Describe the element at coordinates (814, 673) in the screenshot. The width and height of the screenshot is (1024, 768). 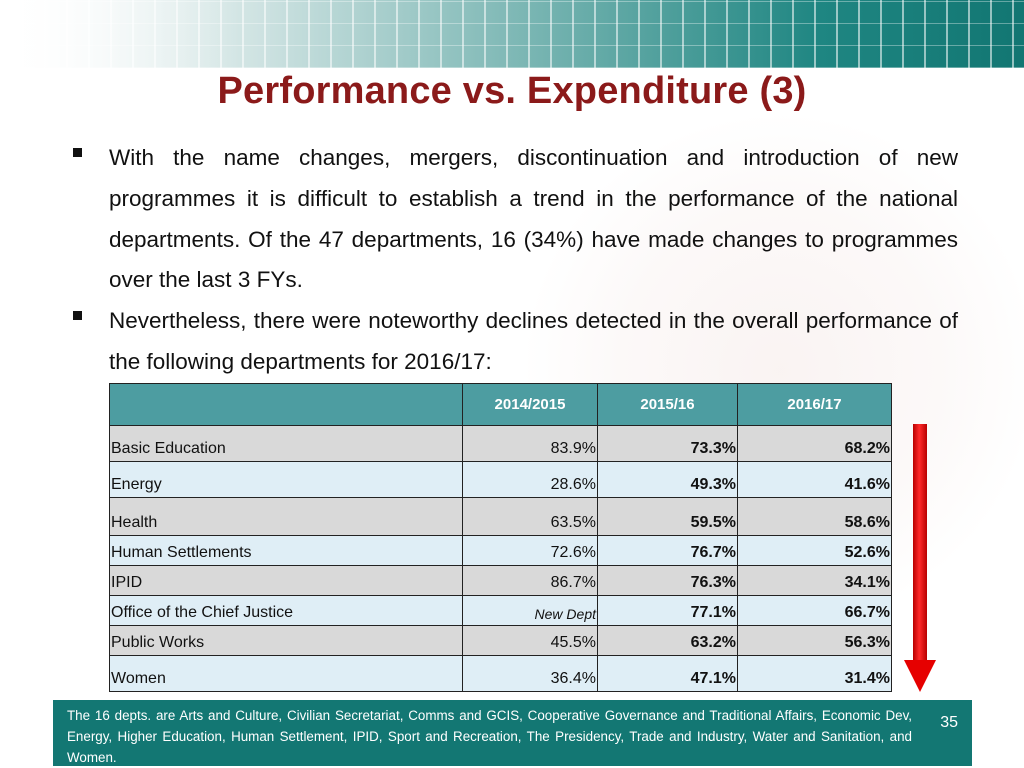
I see `value-2016-17: 31.4%` at that location.